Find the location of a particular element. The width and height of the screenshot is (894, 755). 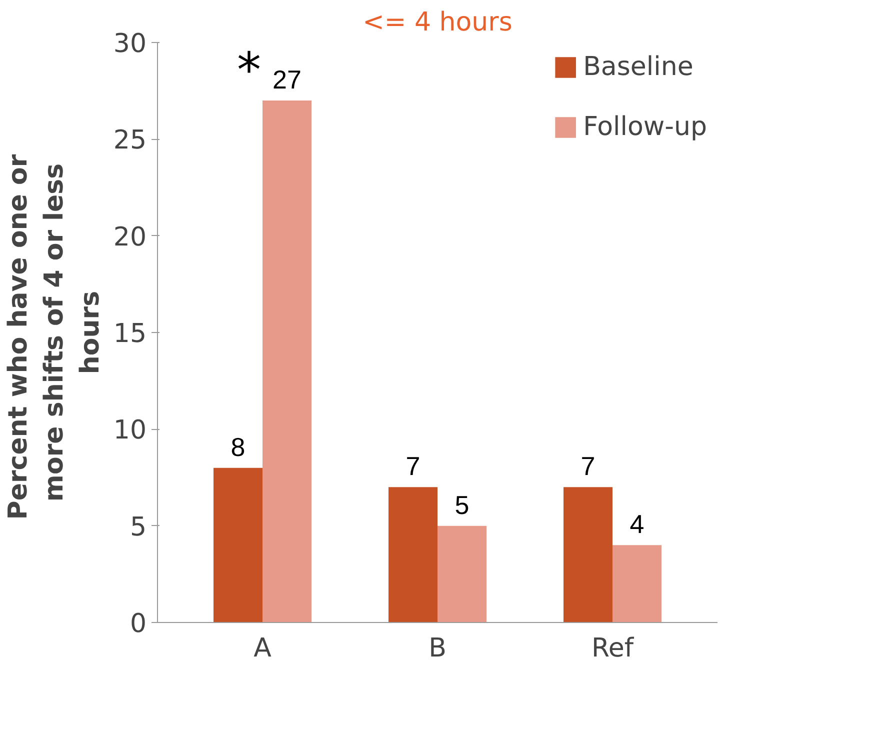

legend-label: Follow-up is located at coordinates (645, 127).